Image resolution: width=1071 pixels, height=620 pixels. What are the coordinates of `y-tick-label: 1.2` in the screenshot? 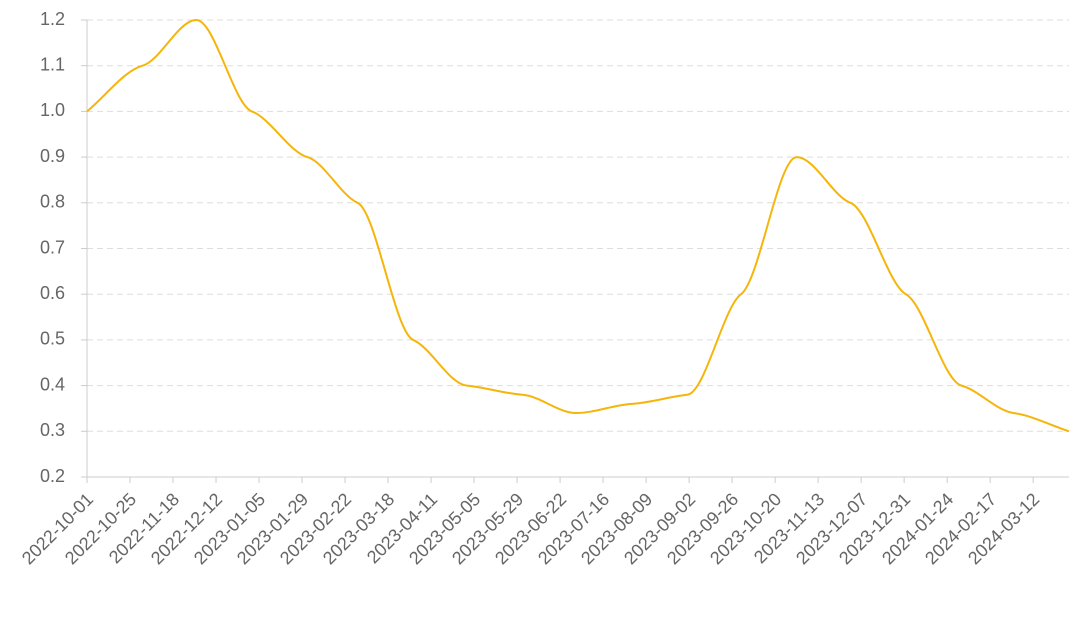 It's located at (52, 19).